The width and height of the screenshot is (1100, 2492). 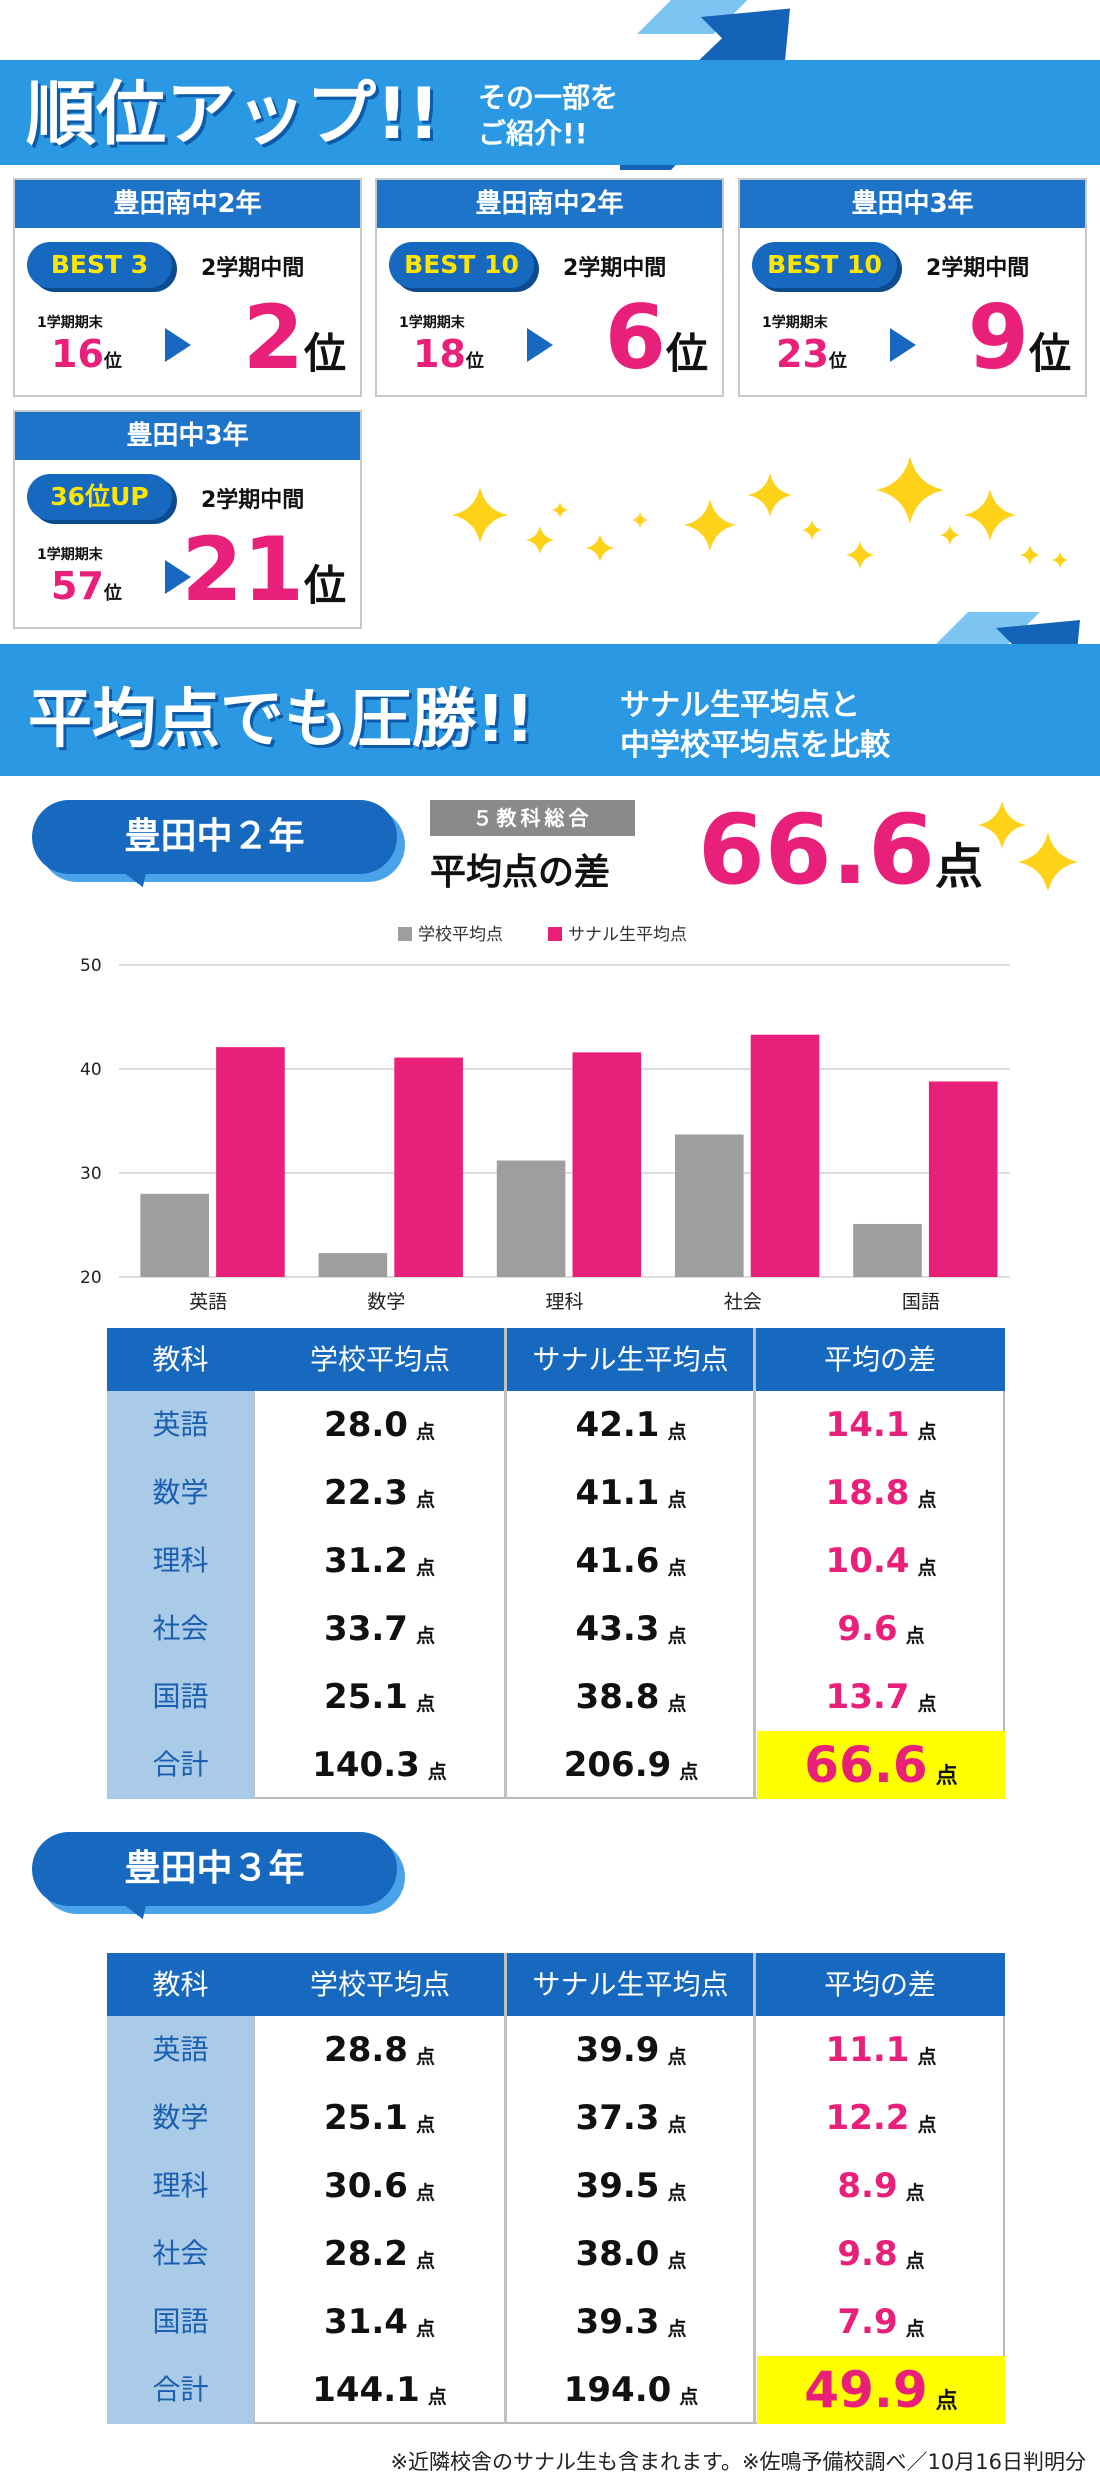 I want to click on cell-value: 9.6, so click(x=867, y=1629).